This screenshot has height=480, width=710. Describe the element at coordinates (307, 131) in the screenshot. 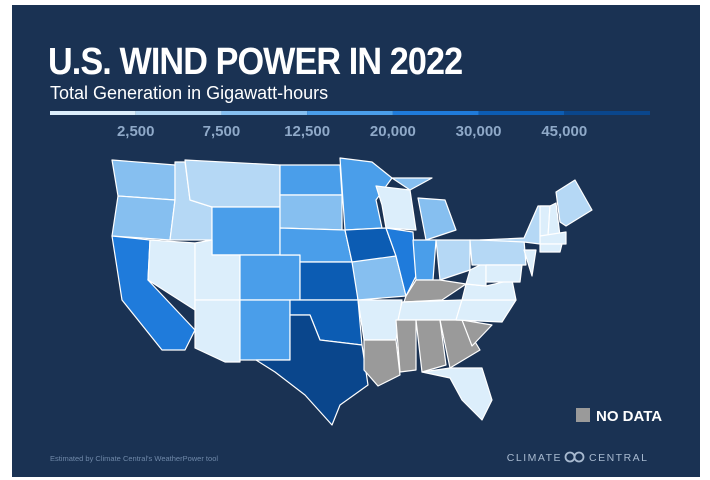

I see `legend-label: 12,500` at that location.